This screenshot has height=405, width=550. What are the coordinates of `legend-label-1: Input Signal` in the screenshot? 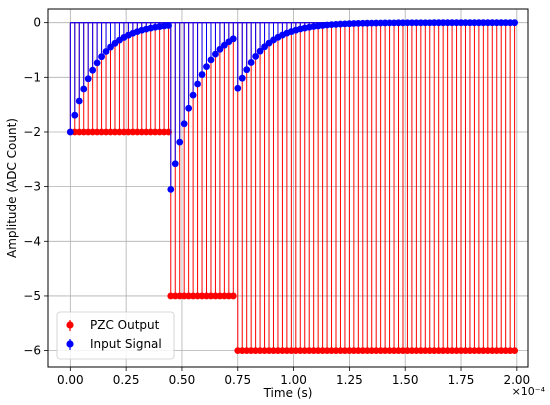 It's located at (126, 344).